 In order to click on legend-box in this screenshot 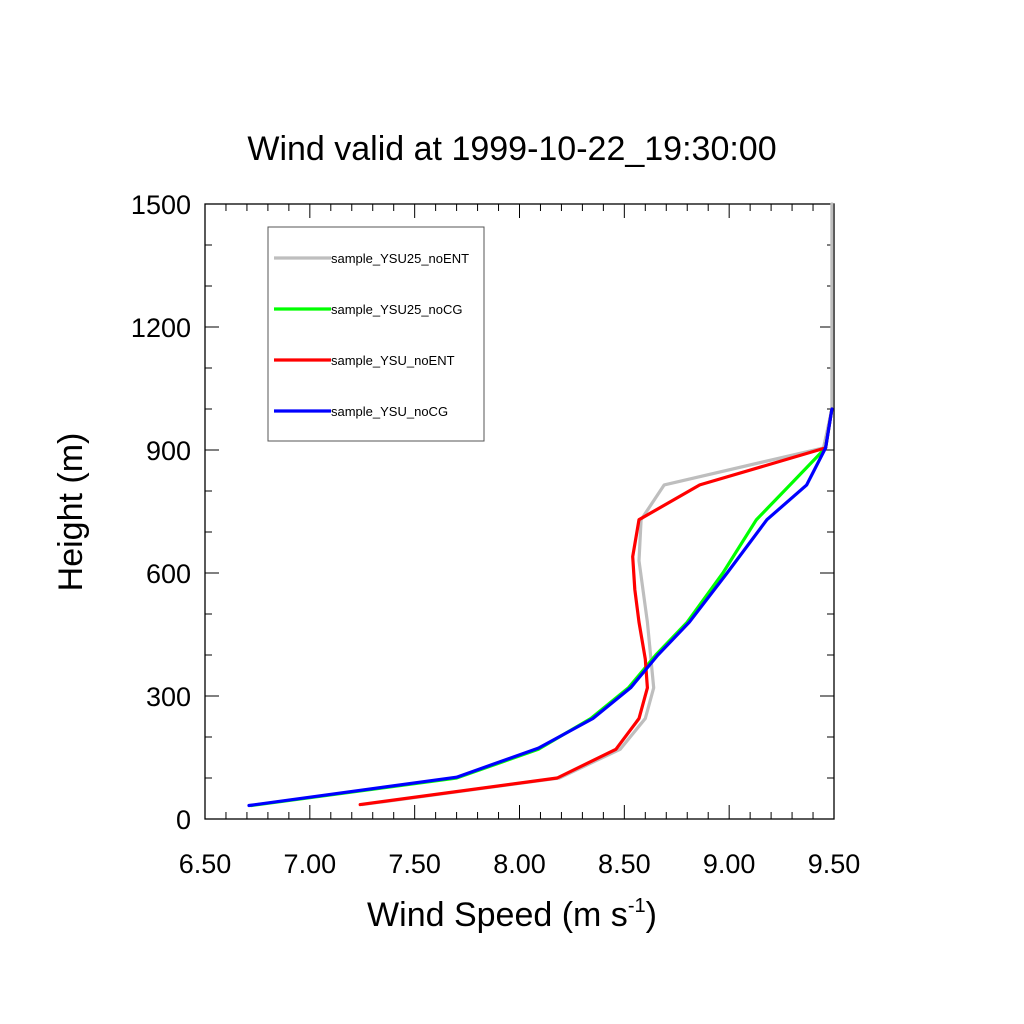, I will do `click(376, 334)`.